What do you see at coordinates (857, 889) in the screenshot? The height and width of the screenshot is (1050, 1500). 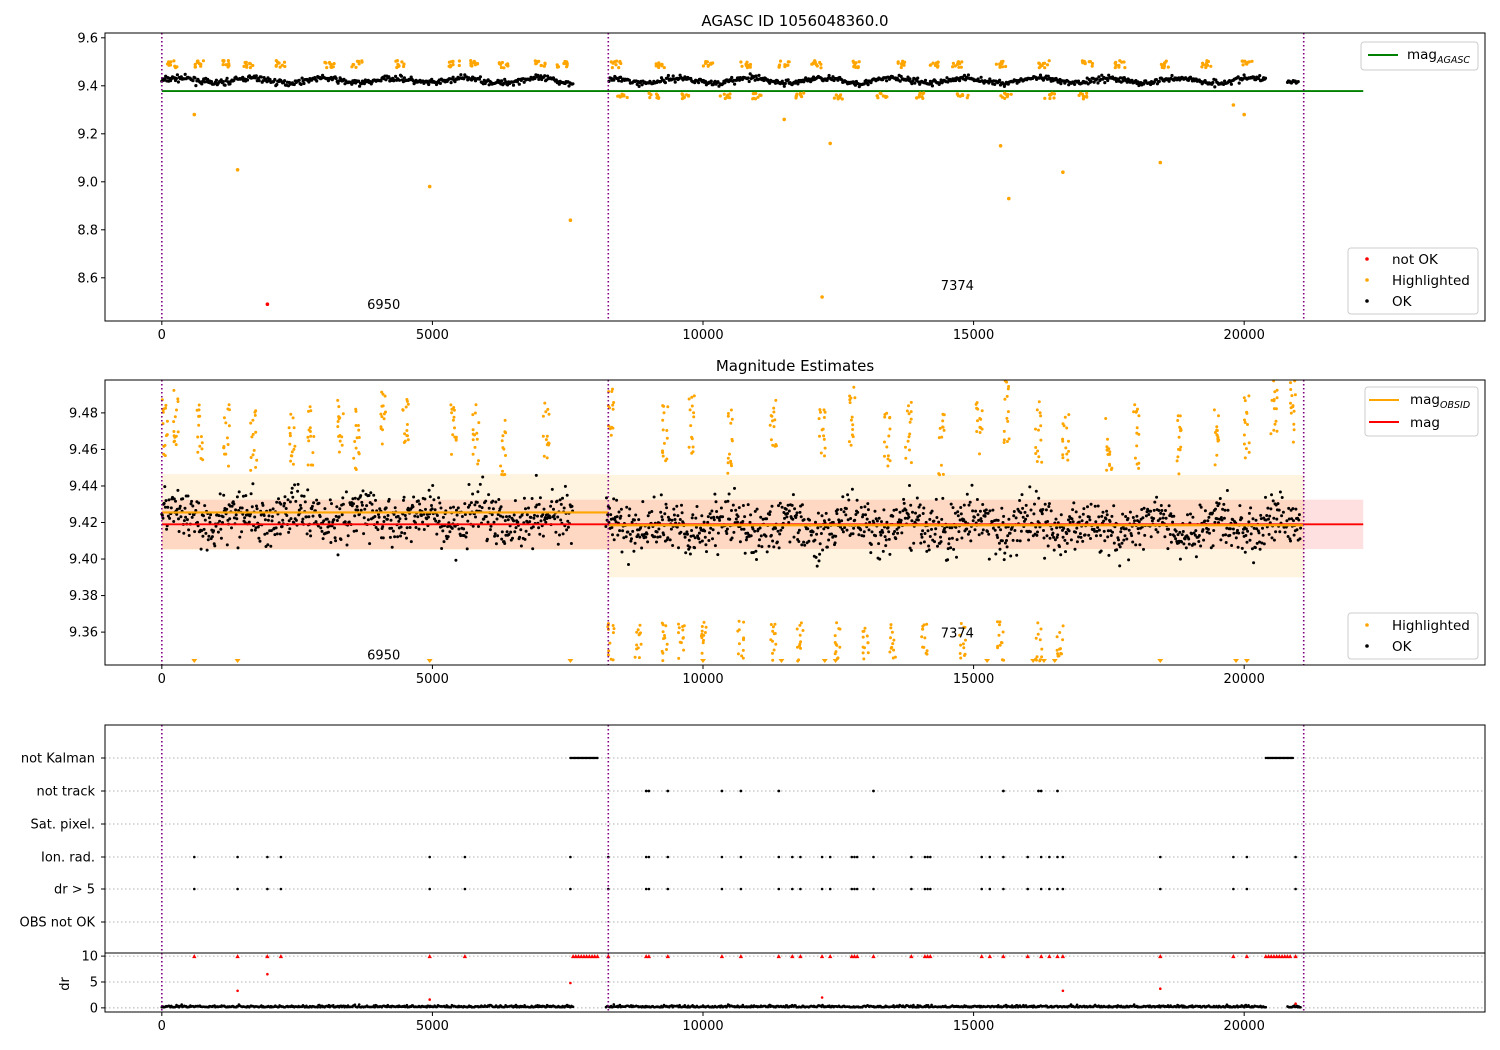 I see `dr-gt5-point` at bounding box center [857, 889].